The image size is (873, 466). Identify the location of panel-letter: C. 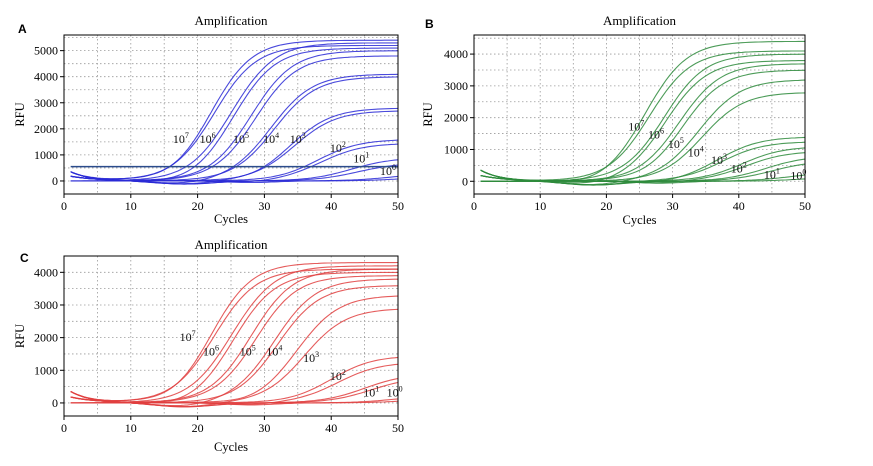
(24, 258).